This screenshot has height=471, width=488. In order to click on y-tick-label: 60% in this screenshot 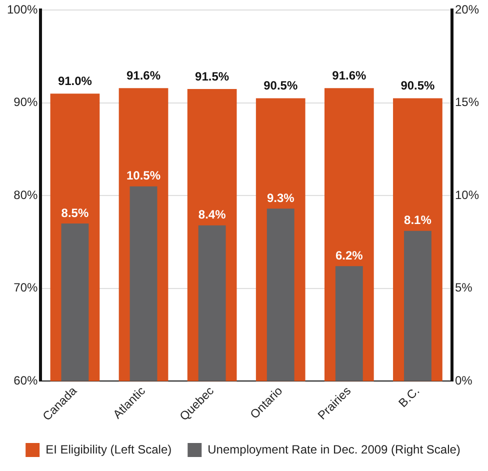, I will do `click(26, 380)`.